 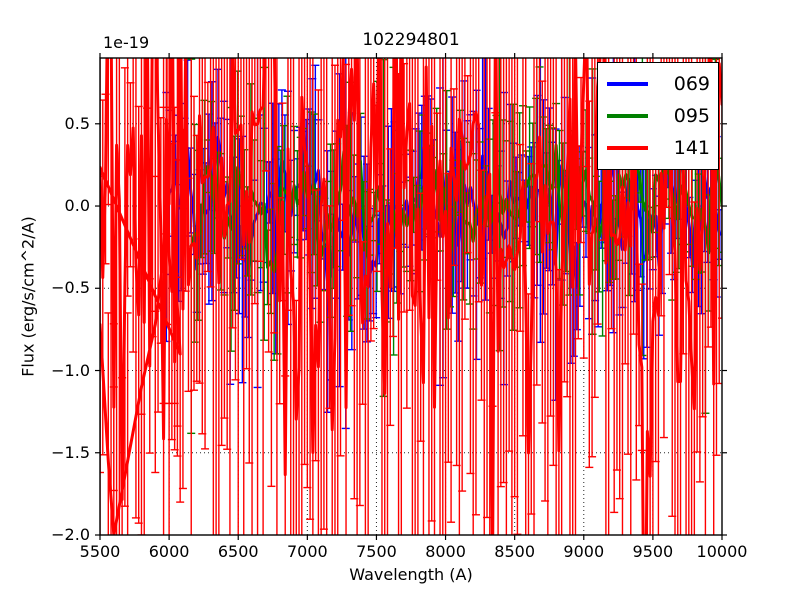 I want to click on legend-label: 069, so click(x=691, y=84).